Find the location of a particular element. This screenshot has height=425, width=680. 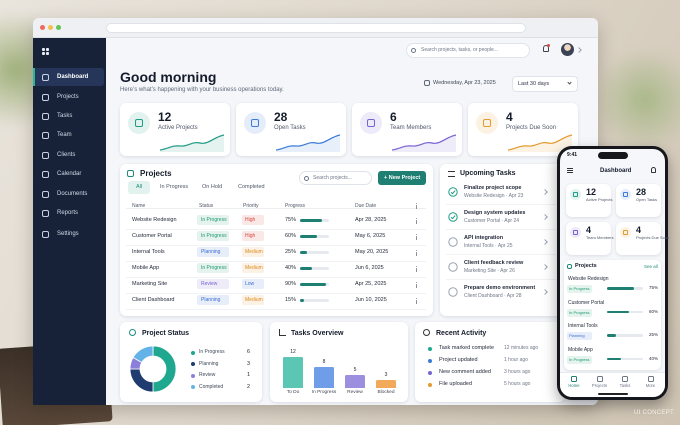

project-tab: All is located at coordinates (139, 187).